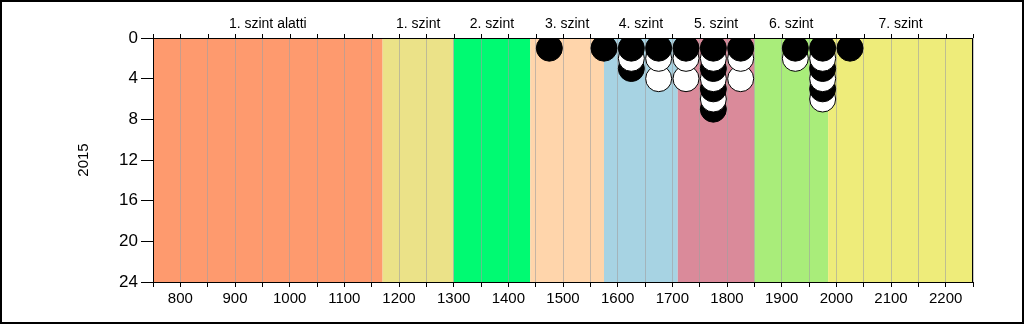 This screenshot has width=1024, height=324. What do you see at coordinates (133, 119) in the screenshot?
I see `y-tick-label: 8` at bounding box center [133, 119].